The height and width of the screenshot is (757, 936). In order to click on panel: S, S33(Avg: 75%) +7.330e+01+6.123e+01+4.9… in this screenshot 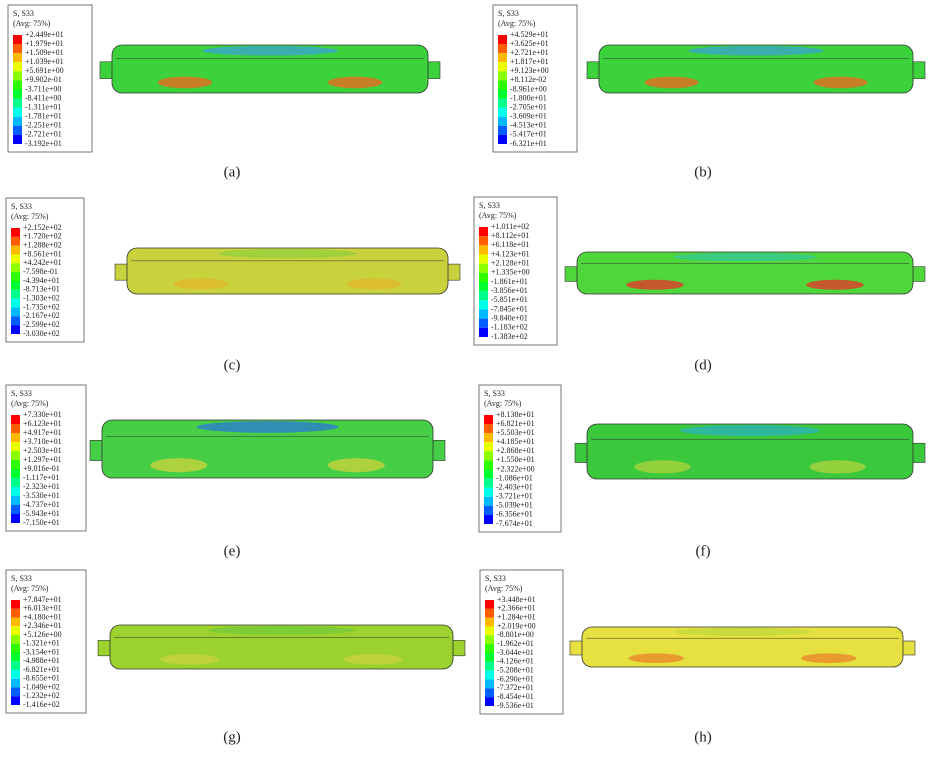, I will do `click(225, 471)`.